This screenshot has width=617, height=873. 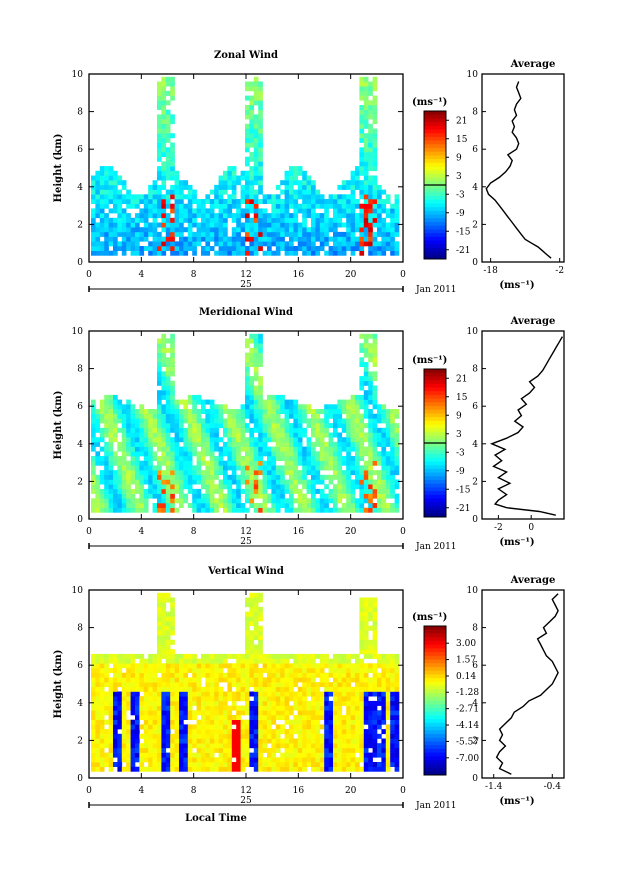 I want to click on panel-1-ytick-label: 8, so click(x=80, y=113).